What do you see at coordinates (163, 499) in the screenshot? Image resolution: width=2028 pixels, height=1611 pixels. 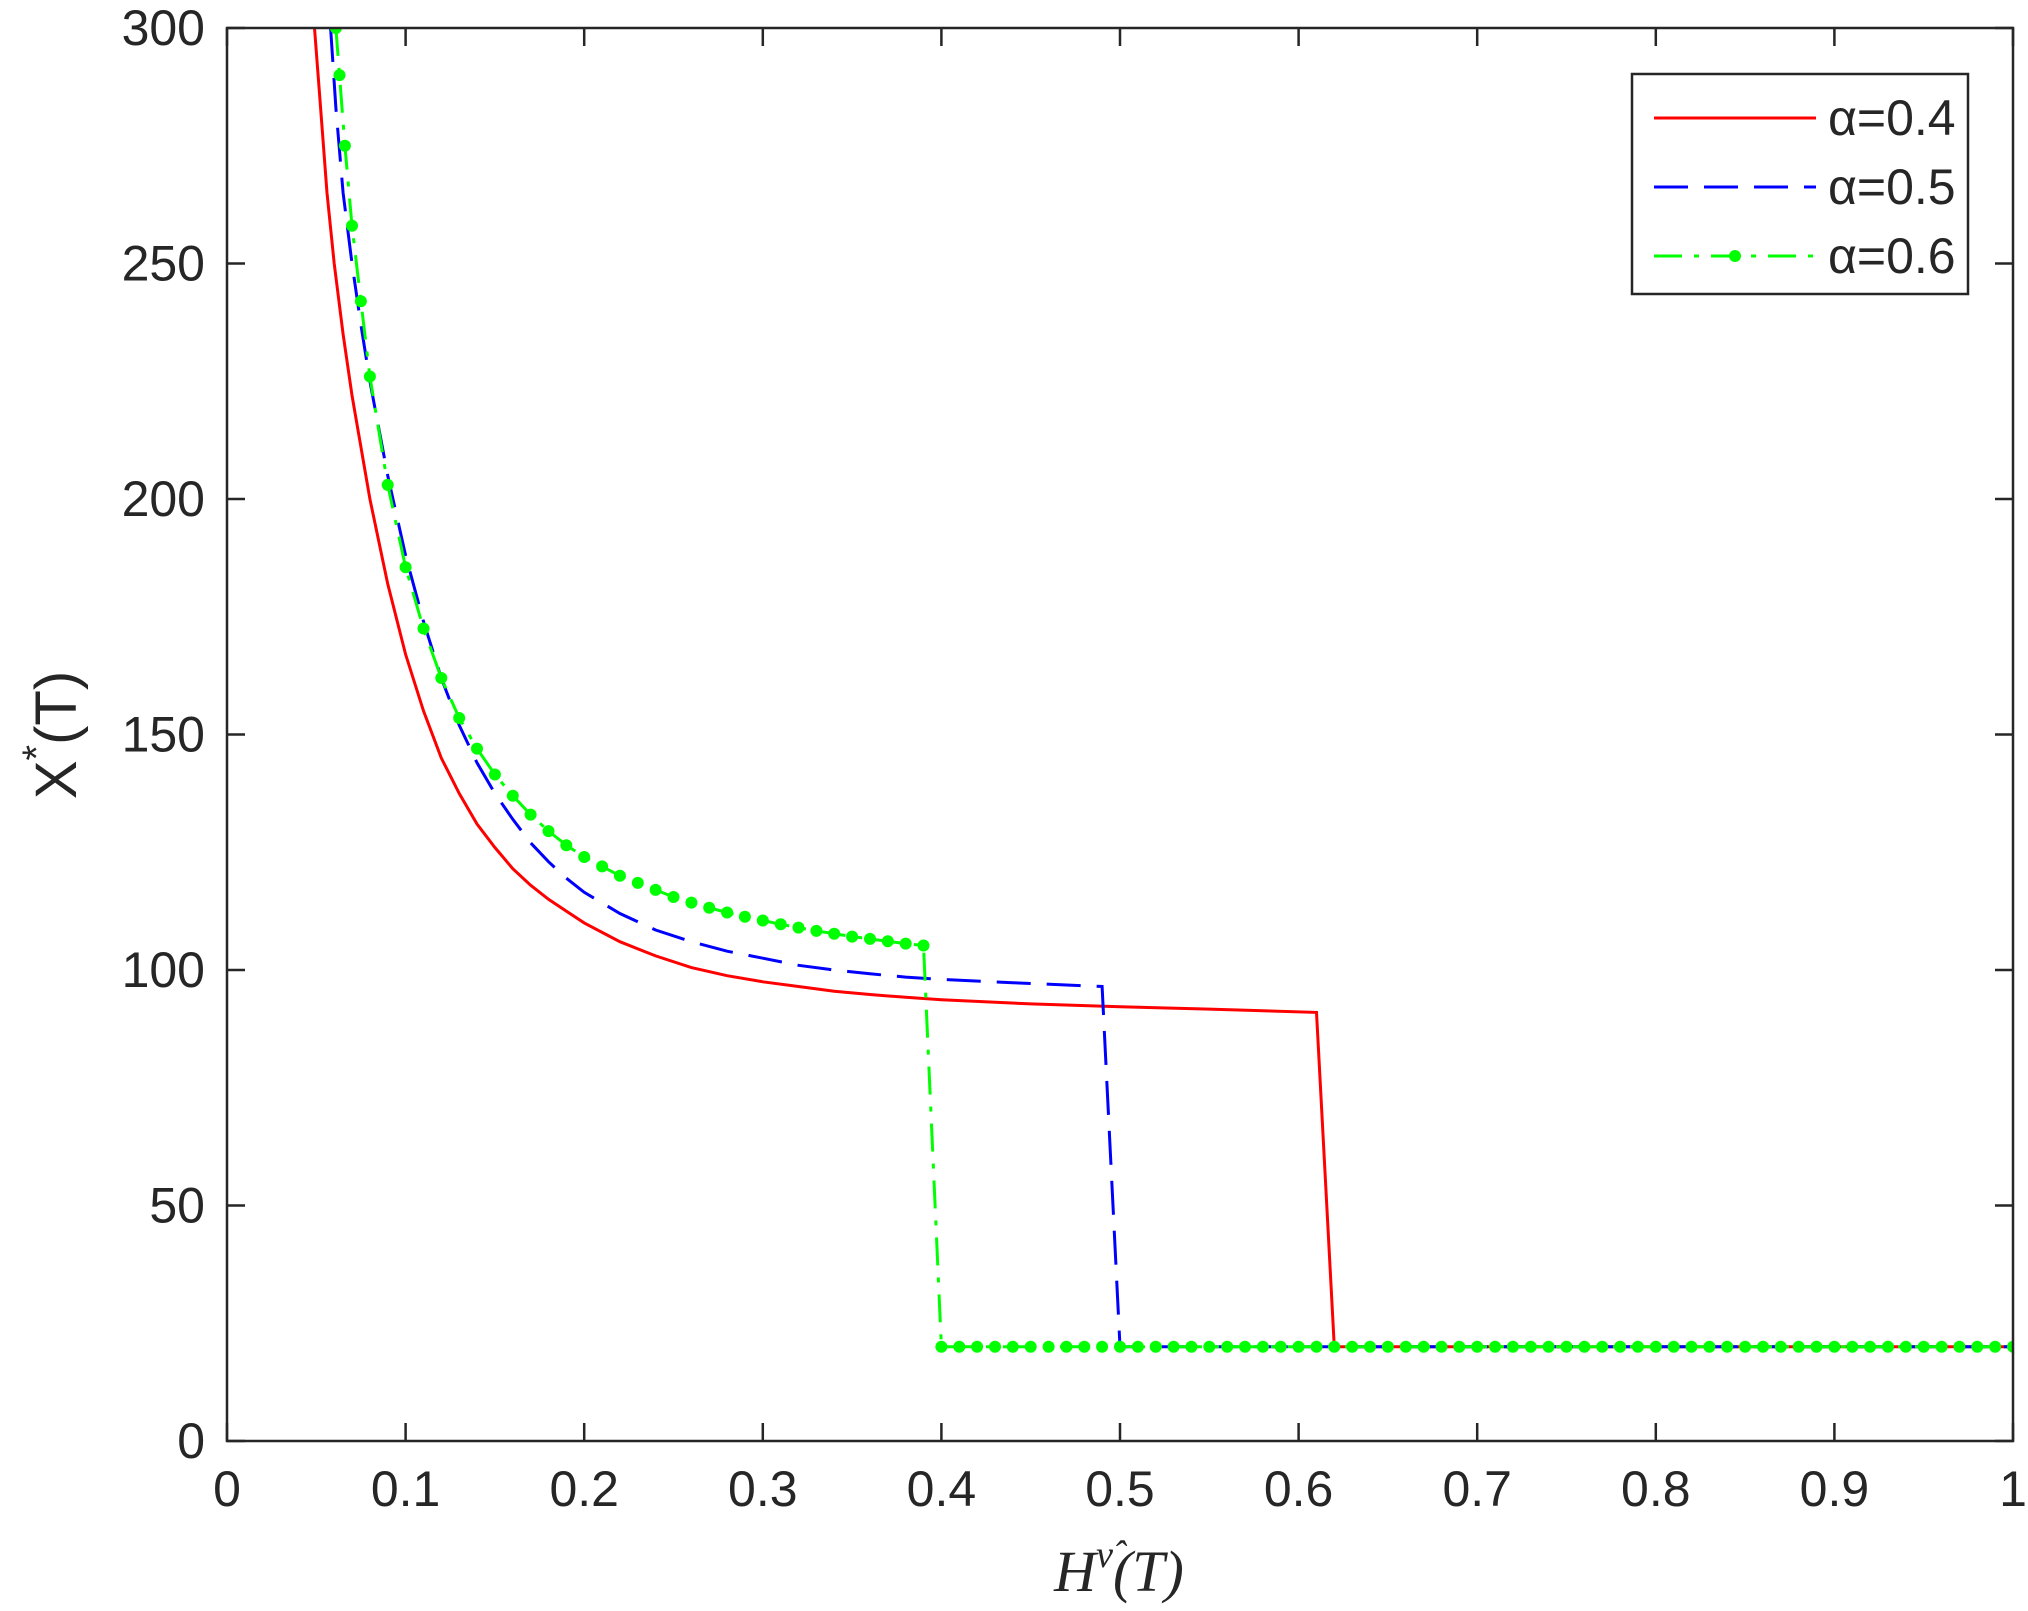 I see `y-tick-label: 200` at bounding box center [163, 499].